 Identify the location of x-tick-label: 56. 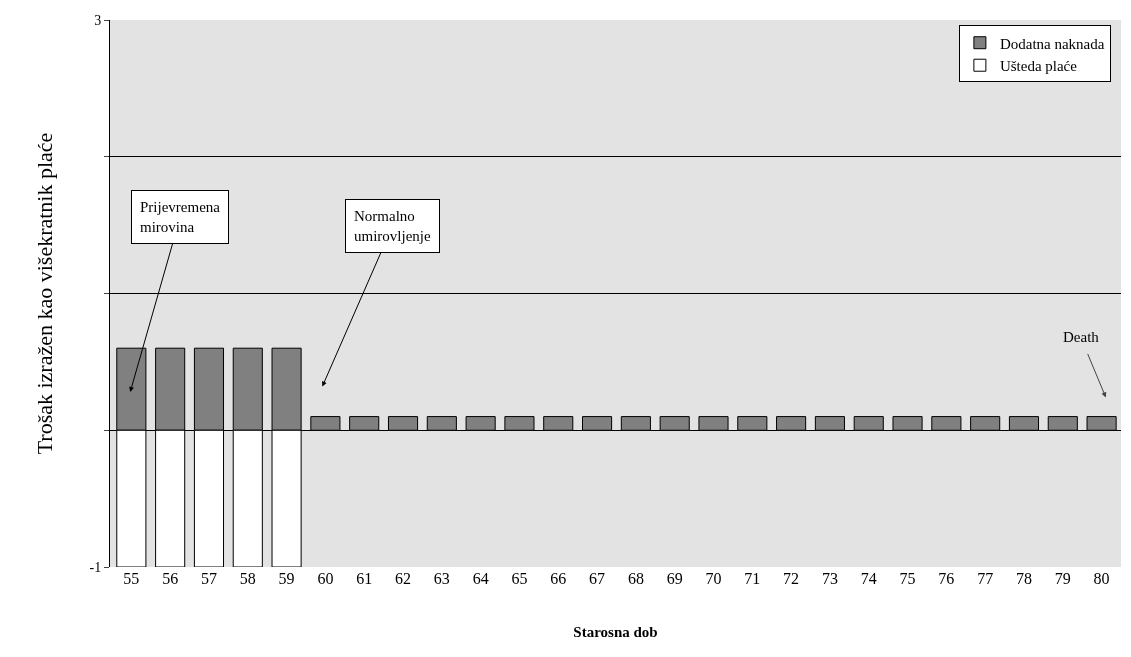
(170, 578).